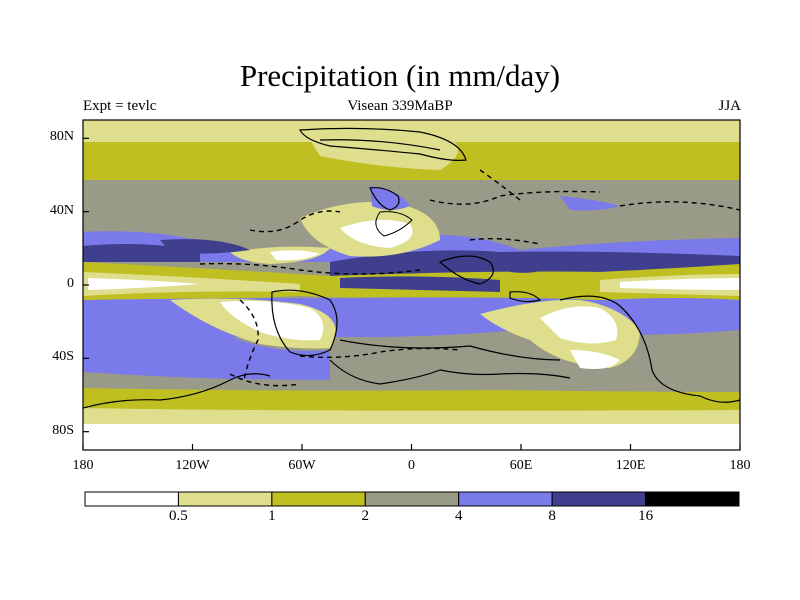 The width and height of the screenshot is (800, 600). What do you see at coordinates (400, 75) in the screenshot?
I see `map-title: Precipitation (in mm/day)` at bounding box center [400, 75].